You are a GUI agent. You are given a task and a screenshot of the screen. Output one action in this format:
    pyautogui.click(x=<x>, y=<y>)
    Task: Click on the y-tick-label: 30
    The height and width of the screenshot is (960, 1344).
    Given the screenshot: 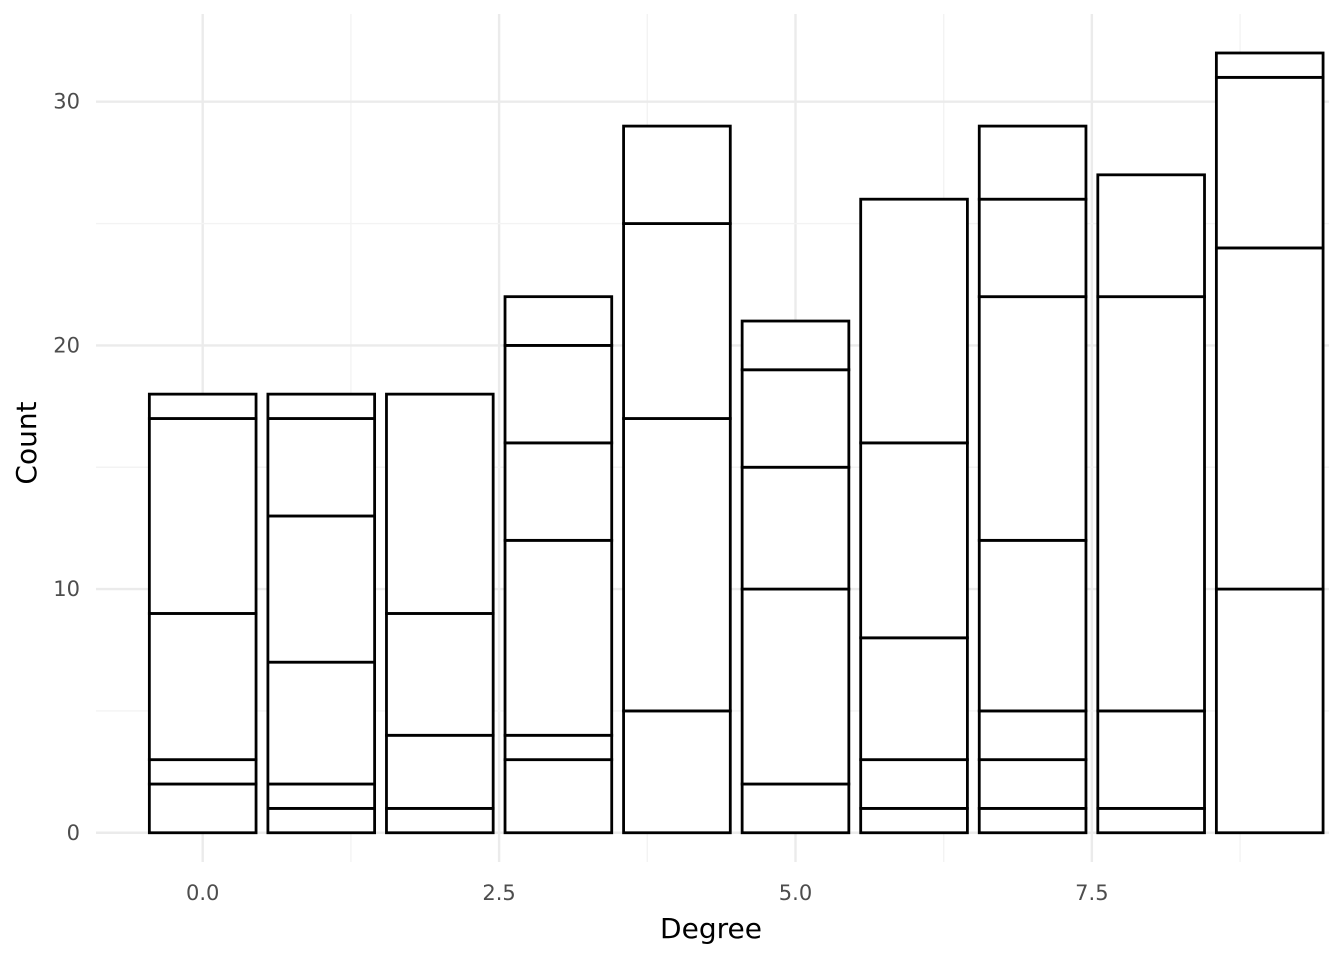 What is the action you would take?
    pyautogui.click(x=66, y=102)
    